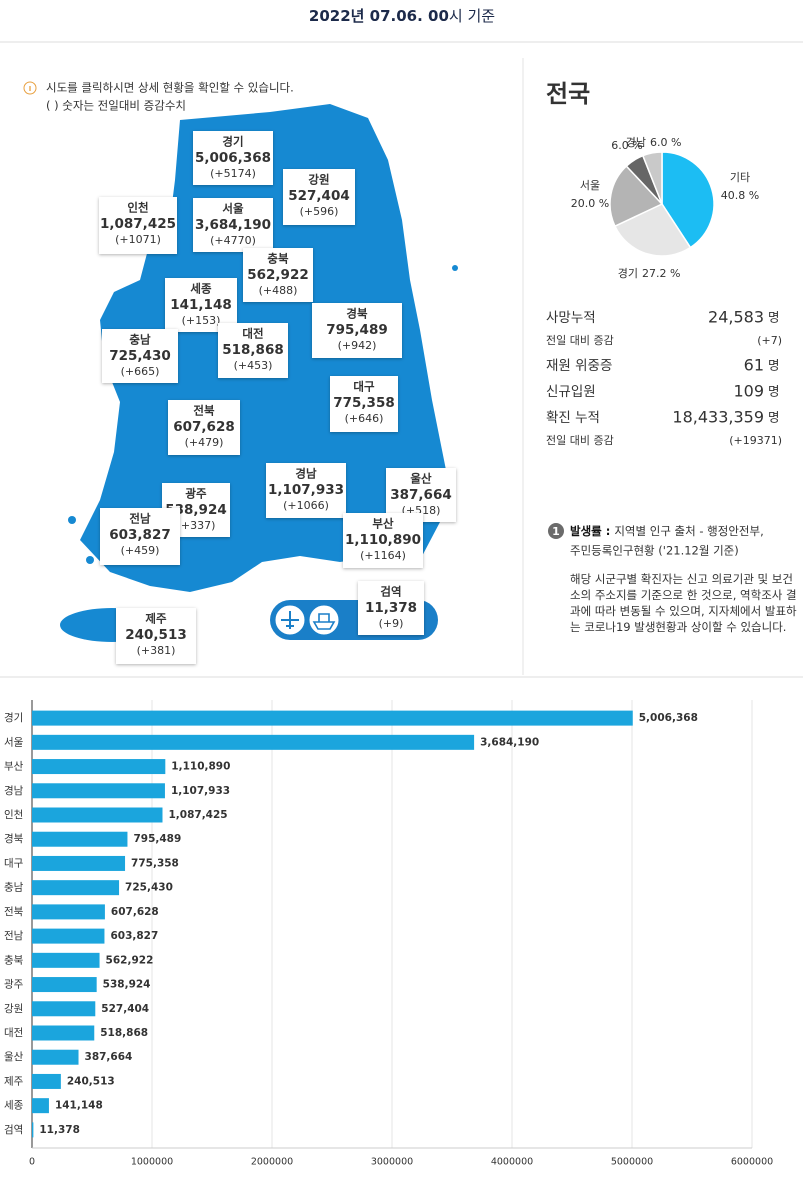 The height and width of the screenshot is (1187, 803). Describe the element at coordinates (14, 790) in the screenshot. I see `y-tick-label: 경남` at that location.